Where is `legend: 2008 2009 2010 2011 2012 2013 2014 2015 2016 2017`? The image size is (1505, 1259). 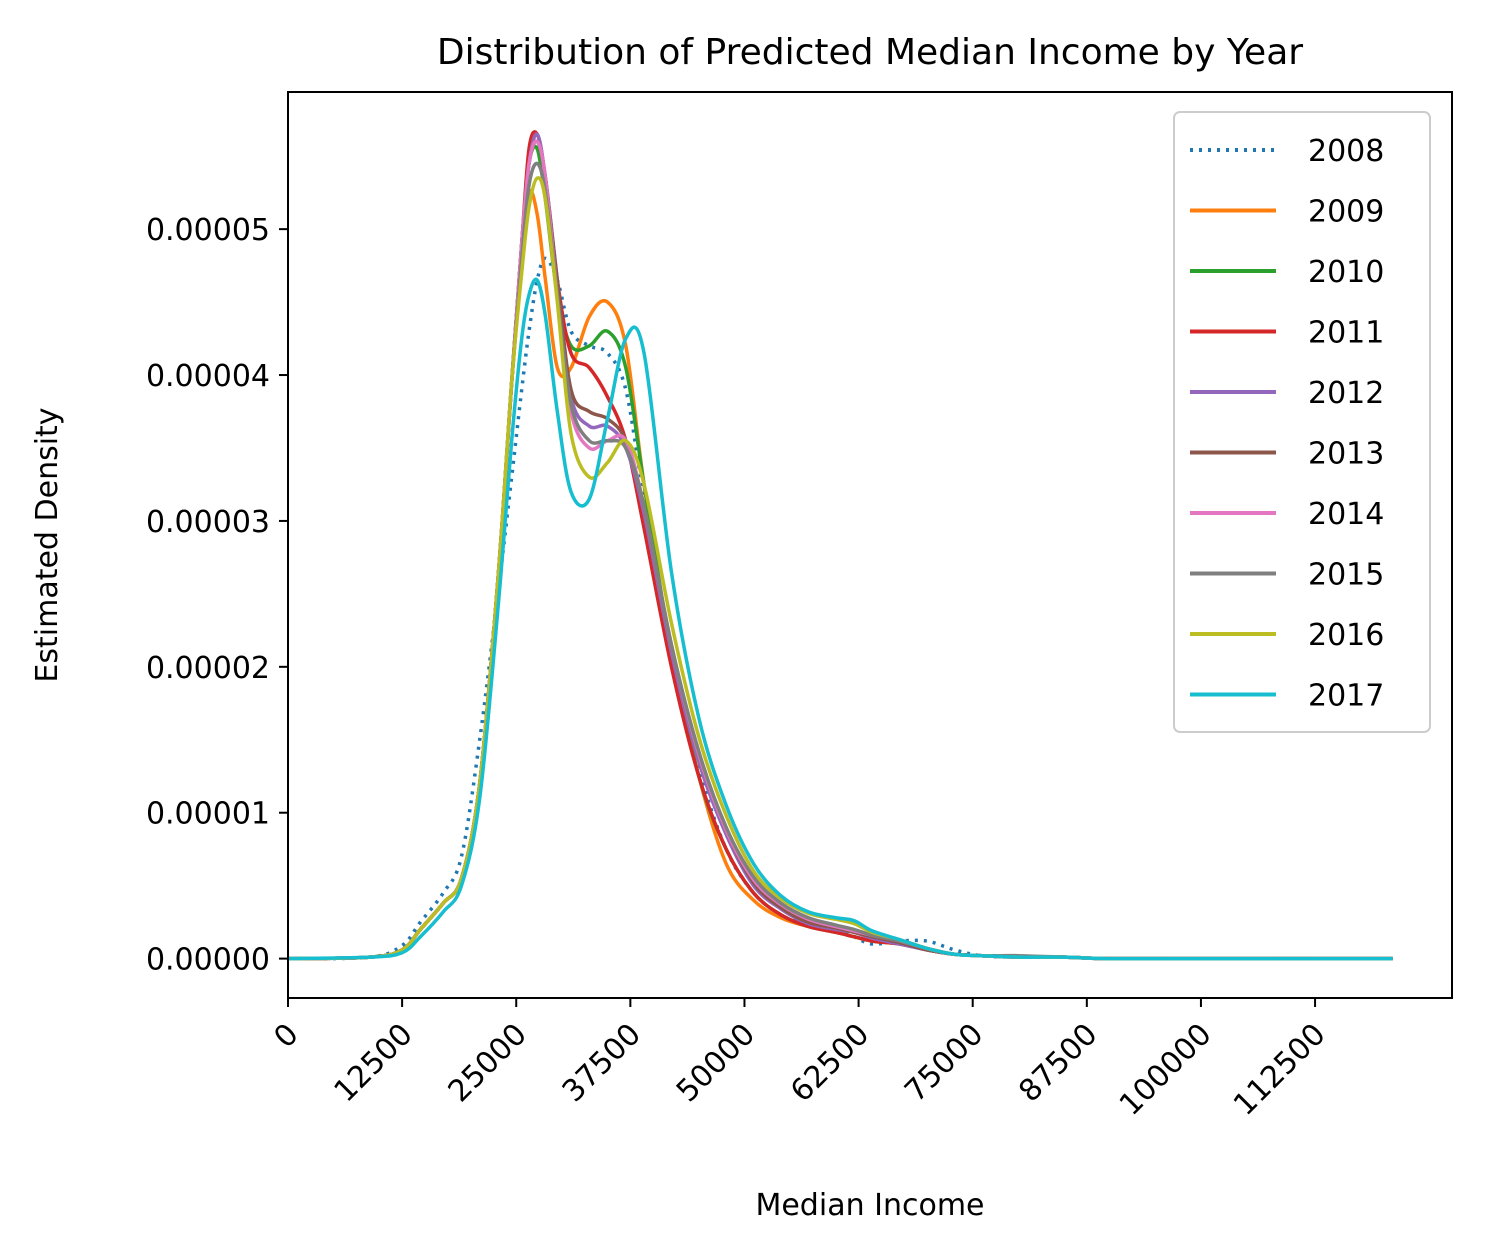 legend: 2008 2009 2010 2011 2012 2013 2014 2015 2016 2017 is located at coordinates (1302, 422).